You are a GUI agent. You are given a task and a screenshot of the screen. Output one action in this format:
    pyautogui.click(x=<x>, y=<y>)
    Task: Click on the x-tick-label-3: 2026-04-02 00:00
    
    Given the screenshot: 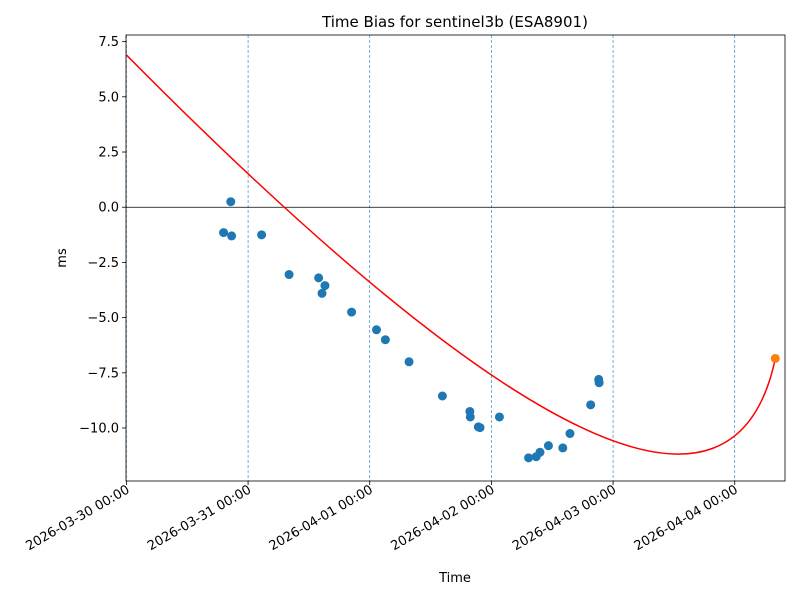 What is the action you would take?
    pyautogui.click(x=442, y=518)
    